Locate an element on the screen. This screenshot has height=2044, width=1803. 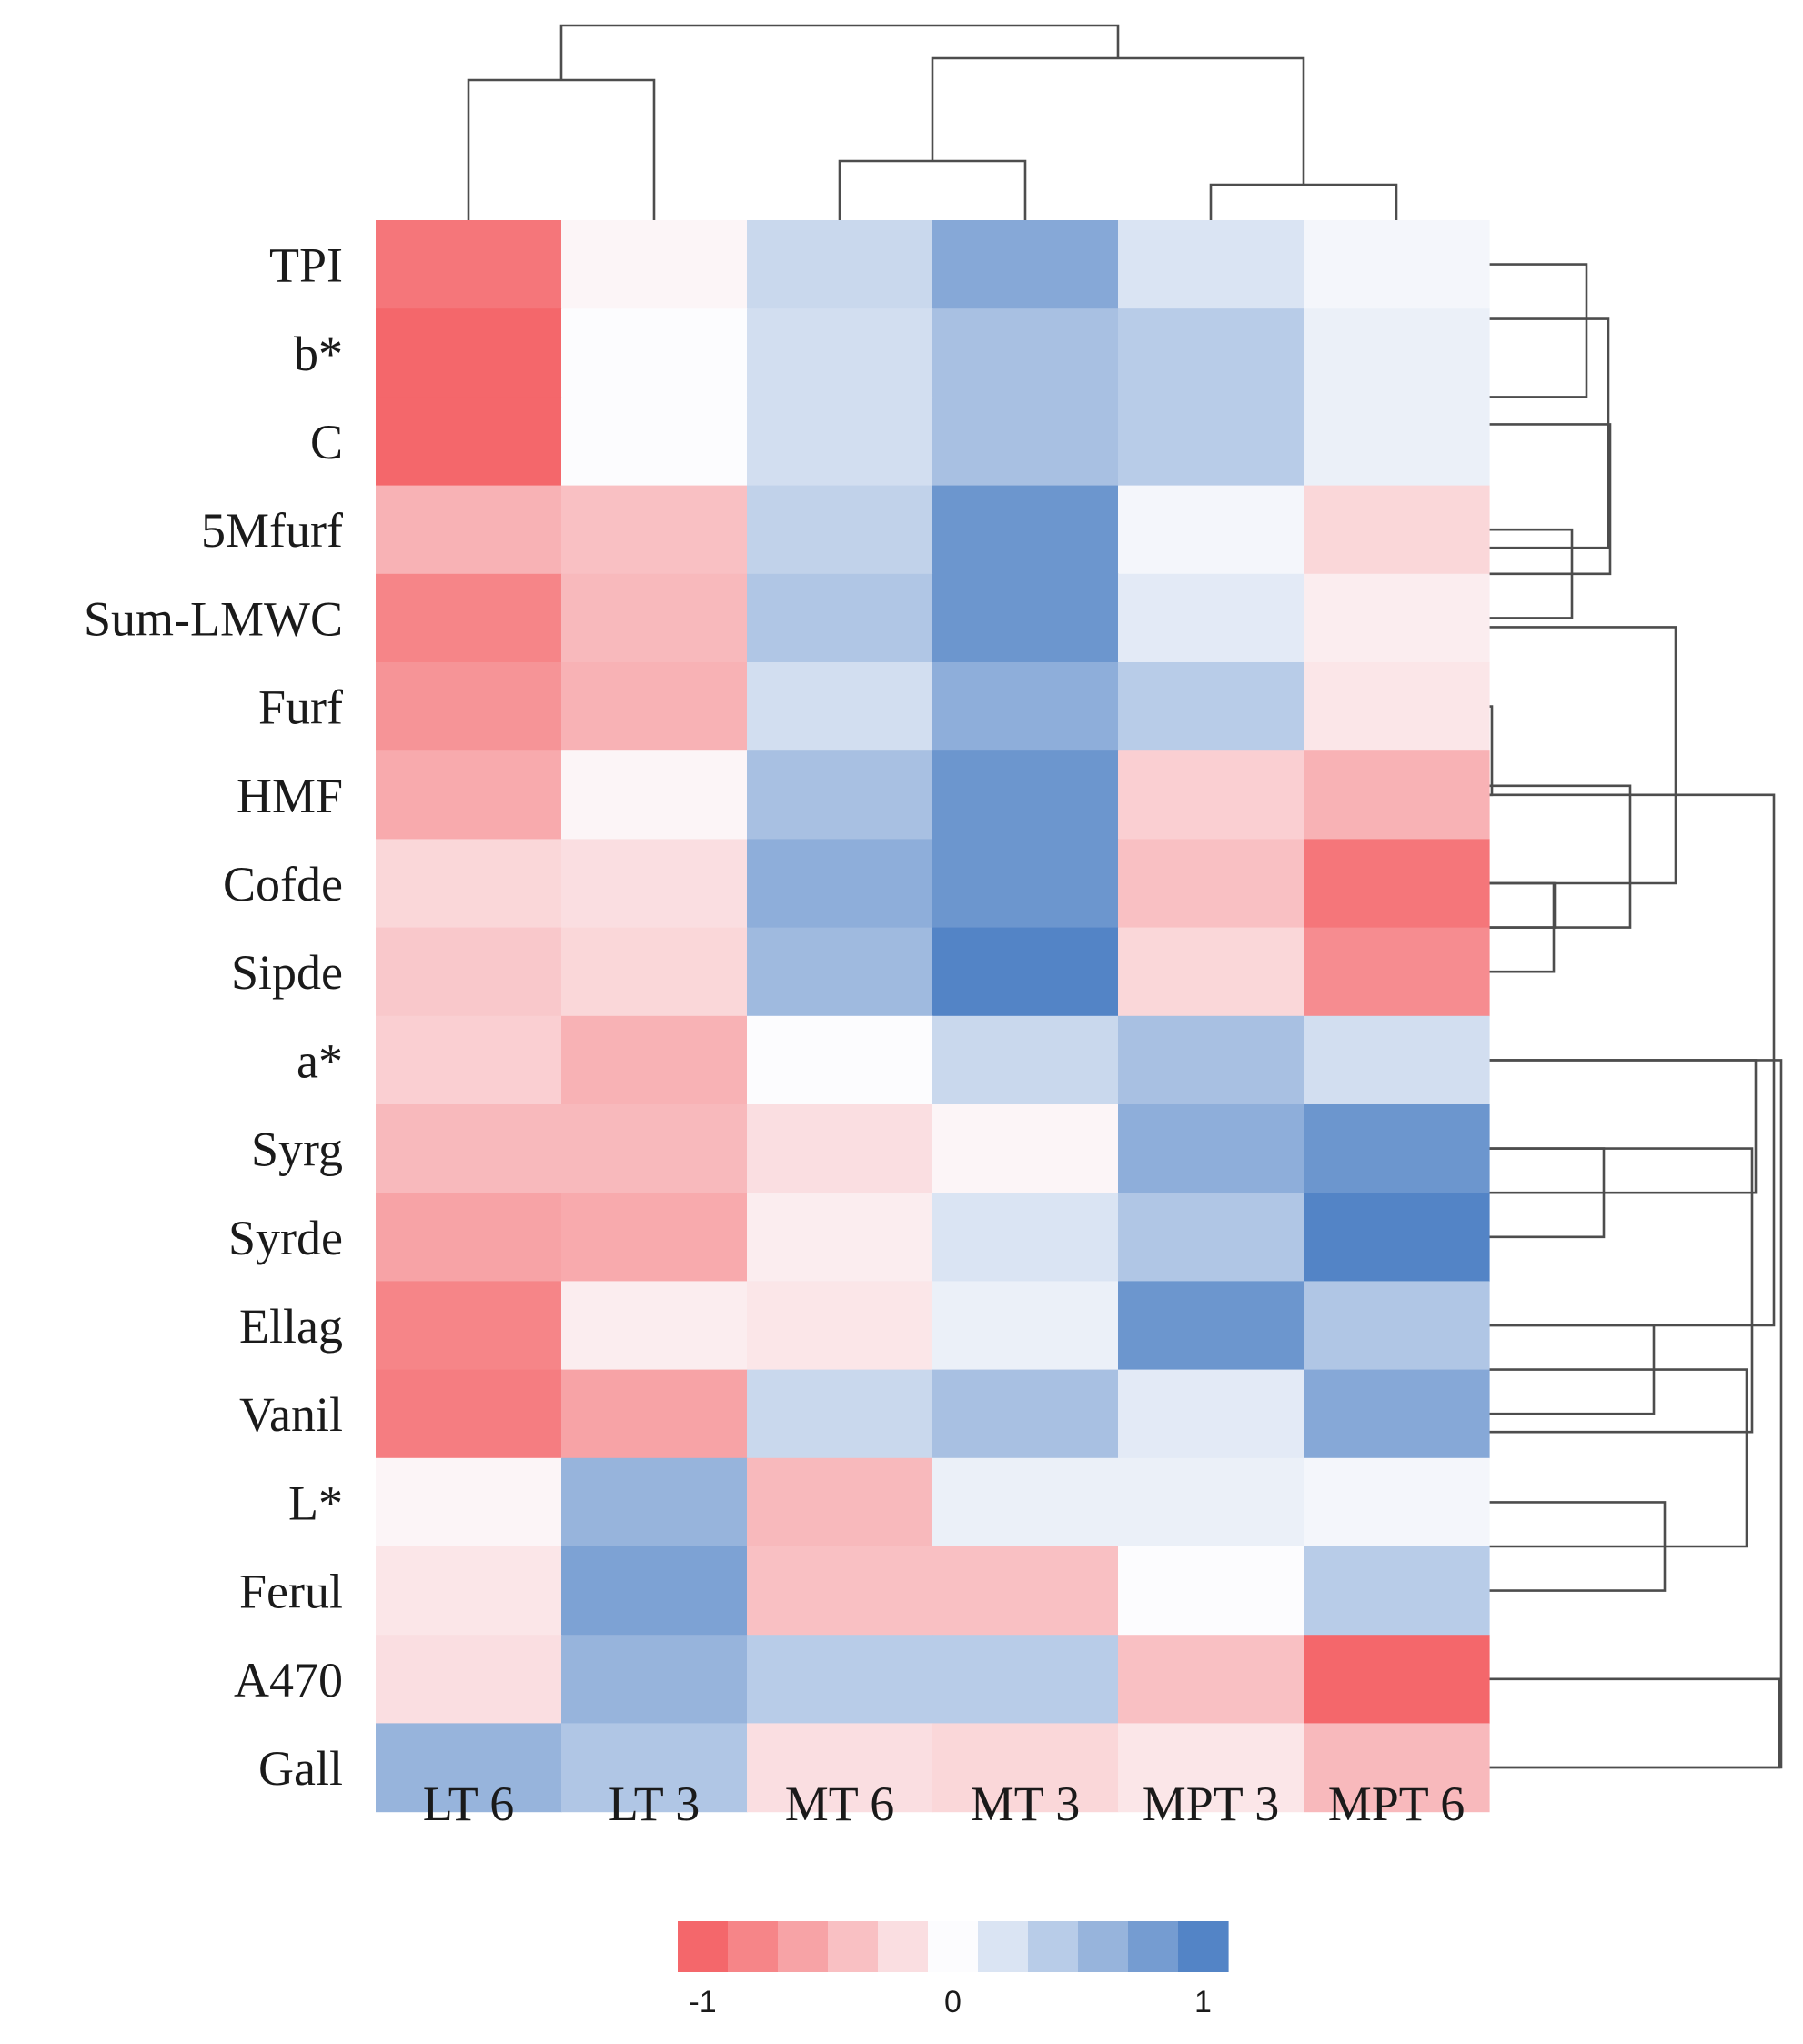
row-label-furf: Furf is located at coordinates (300, 707).